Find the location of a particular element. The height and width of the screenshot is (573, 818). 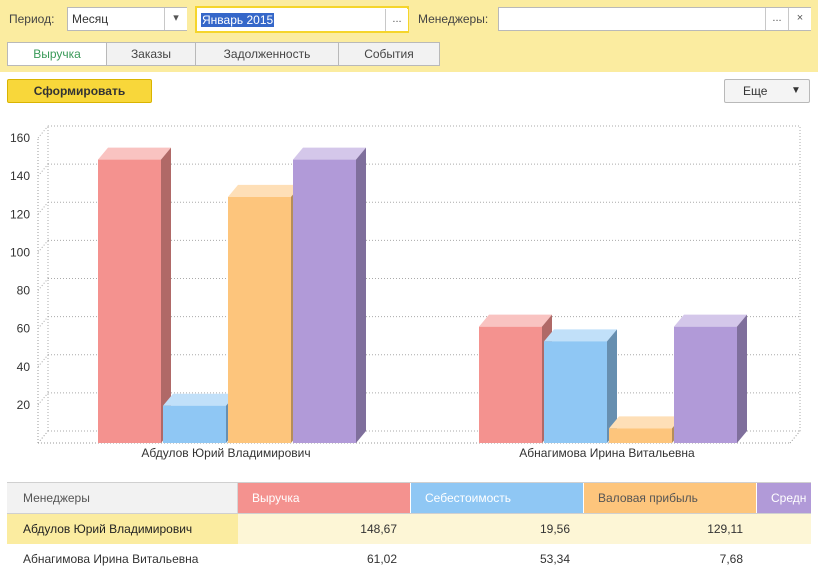

generate-button: Сформировать is located at coordinates (79, 91).